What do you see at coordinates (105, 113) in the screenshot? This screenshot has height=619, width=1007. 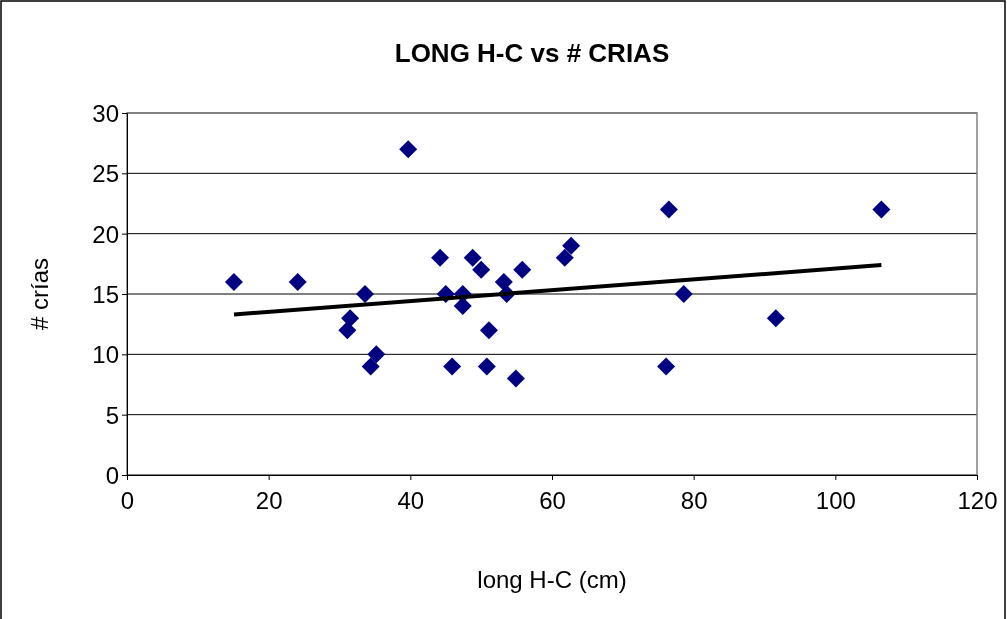 I see `y-tick-label: 30` at bounding box center [105, 113].